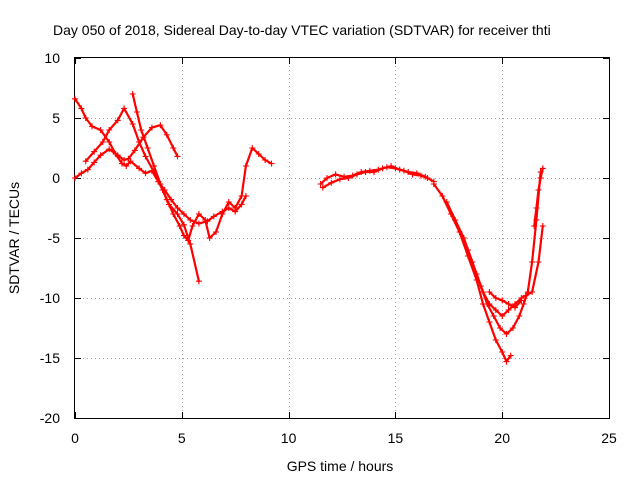  I want to click on y-tick-label: -10, so click(50, 298).